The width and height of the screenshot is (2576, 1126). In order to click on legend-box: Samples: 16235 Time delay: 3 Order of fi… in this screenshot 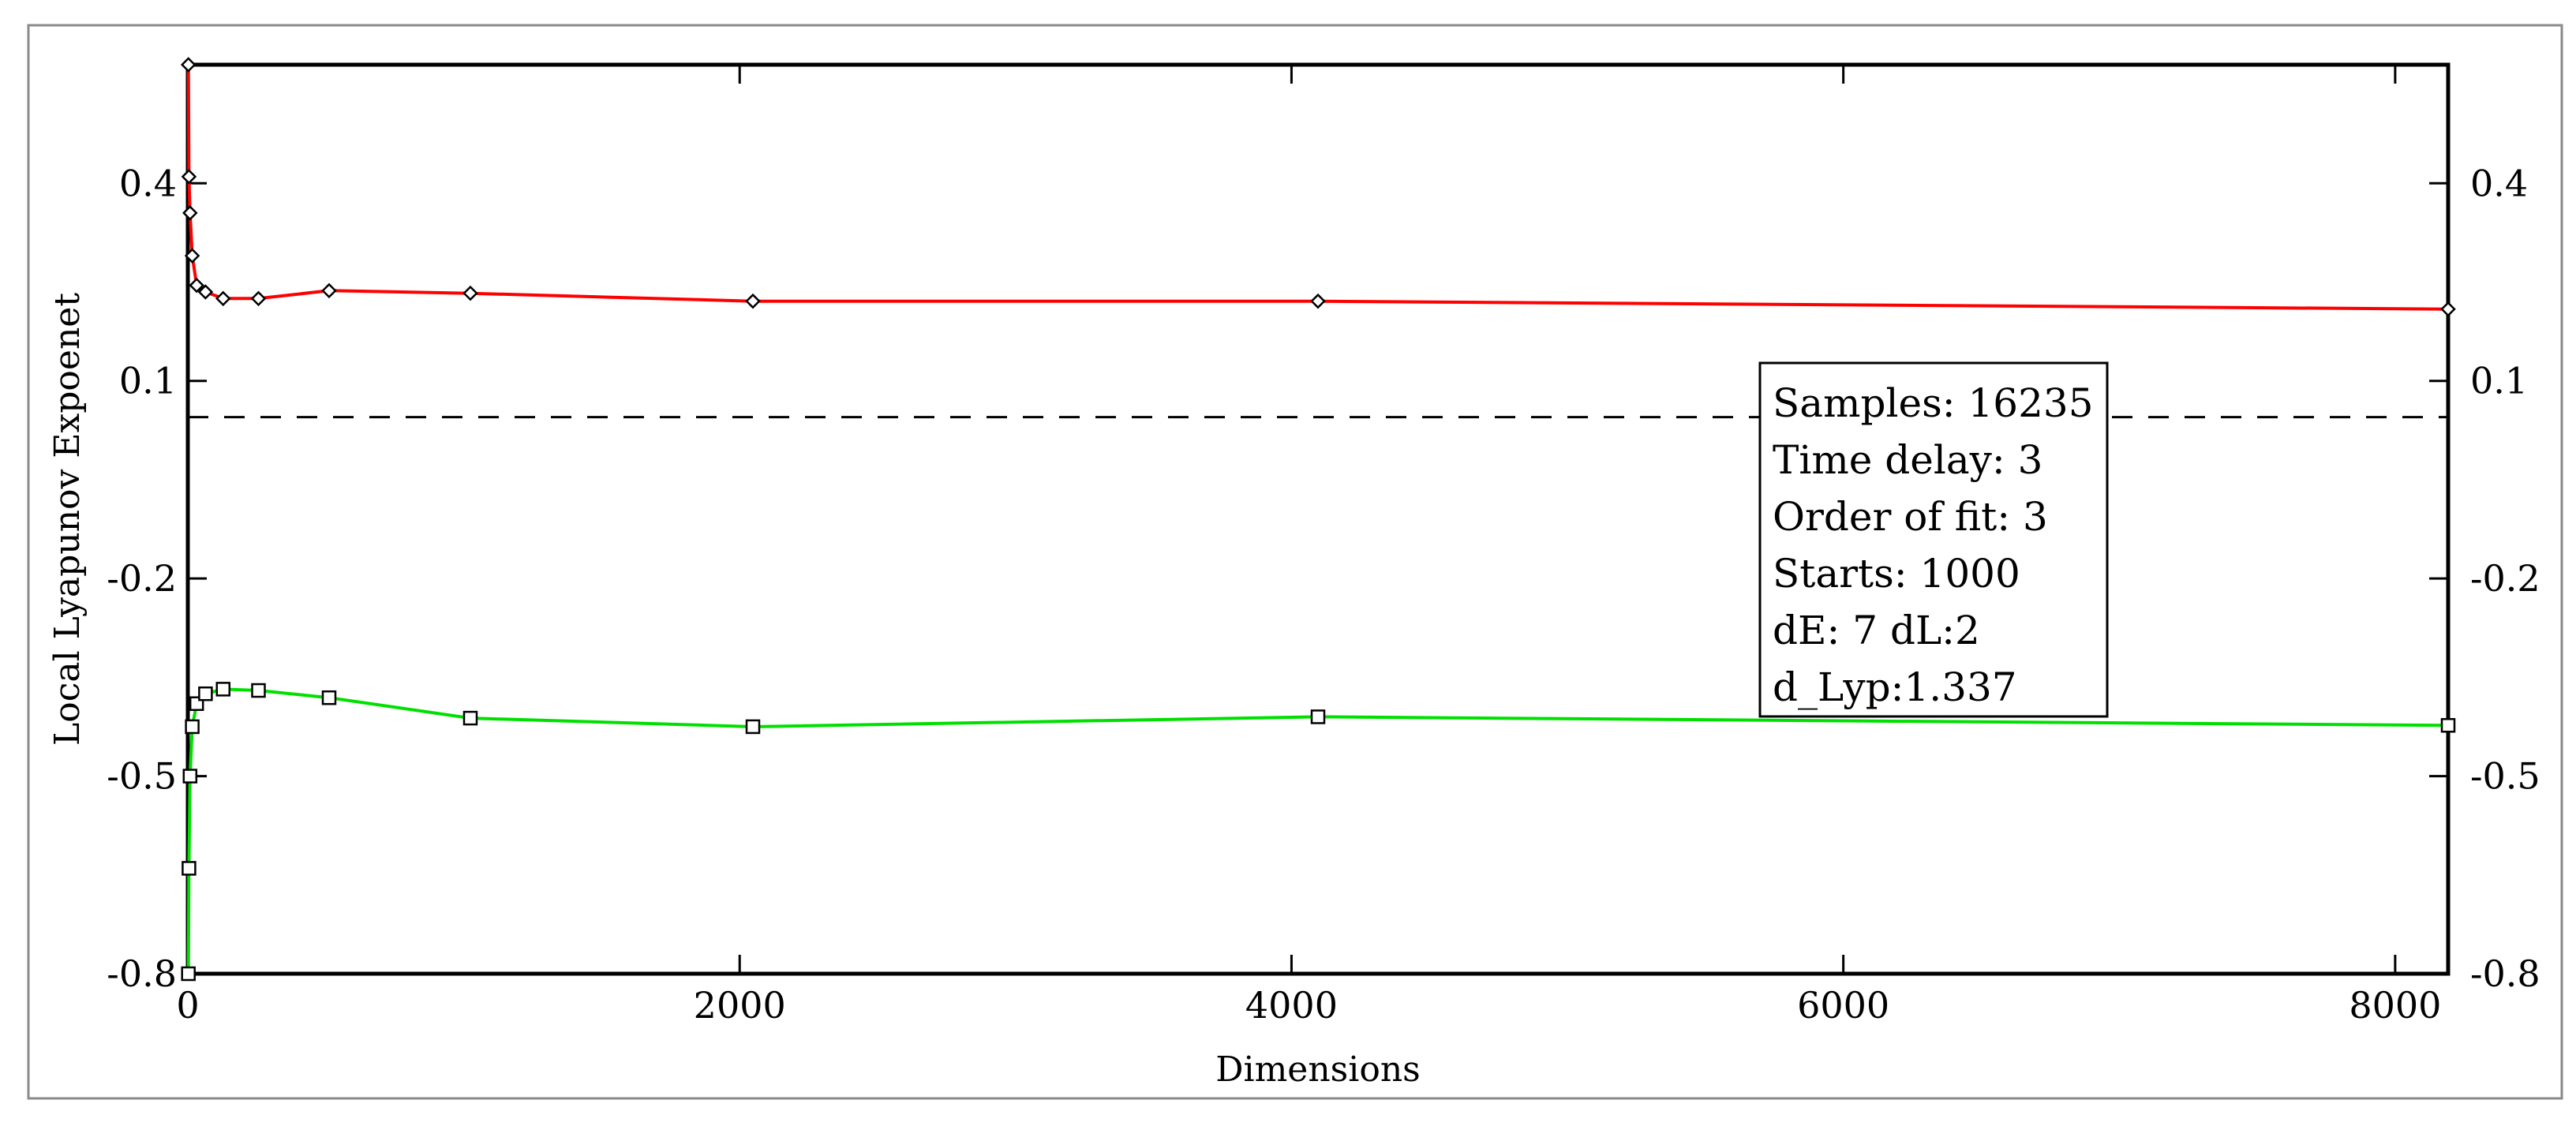, I will do `click(1933, 539)`.